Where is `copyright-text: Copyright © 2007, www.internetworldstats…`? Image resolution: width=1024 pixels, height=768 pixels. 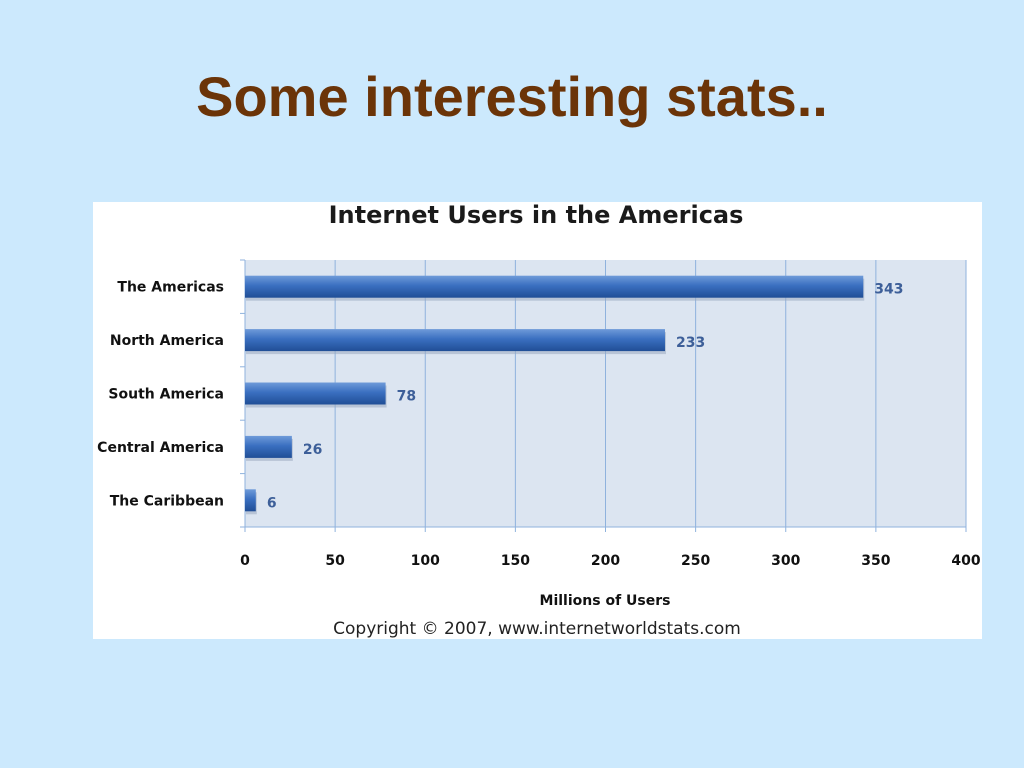
copyright-text: Copyright © 2007, www.internetworldstats… is located at coordinates (537, 629).